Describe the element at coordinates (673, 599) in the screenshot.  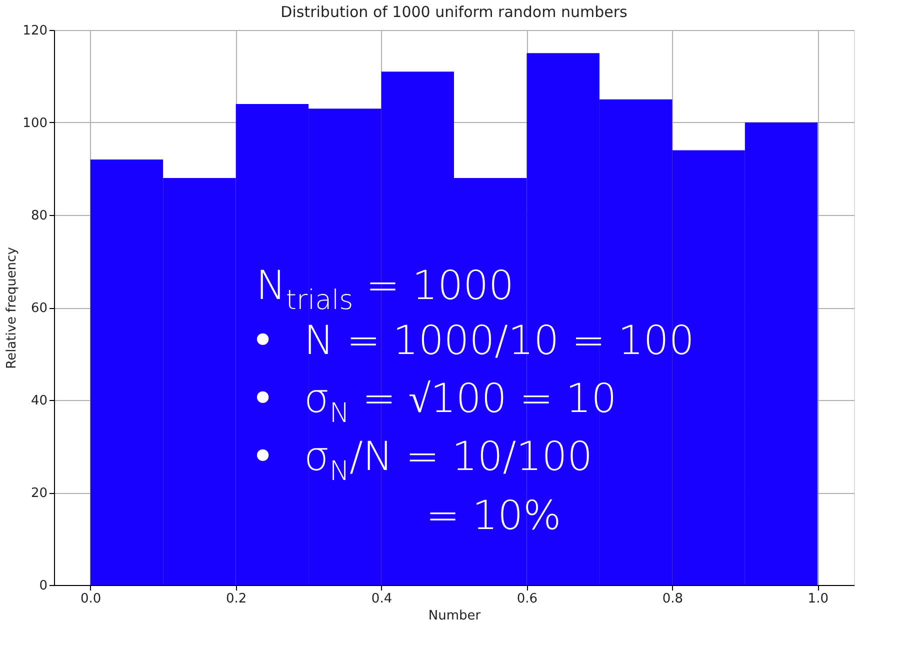
I see `x-tick-label: 0.8` at that location.